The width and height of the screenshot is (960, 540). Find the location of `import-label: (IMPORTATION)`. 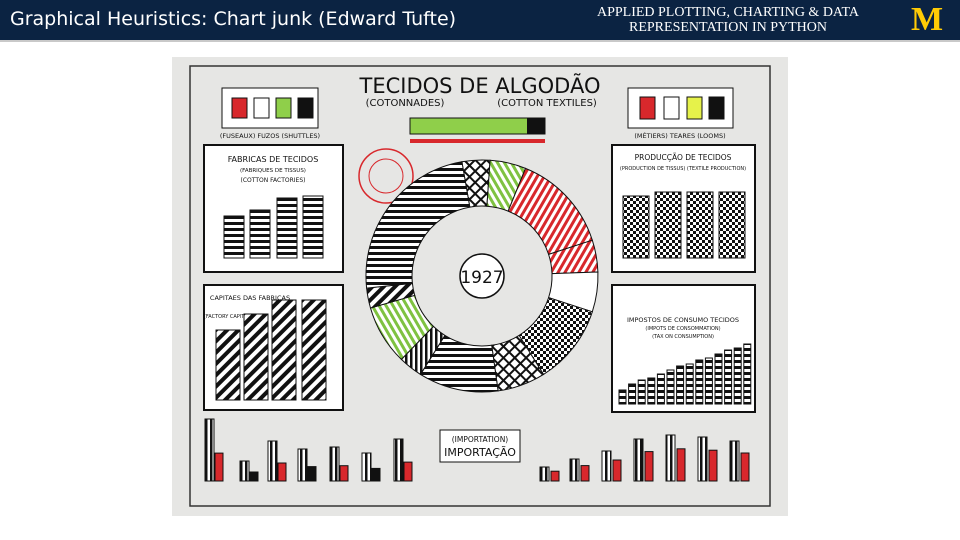

import-label: (IMPORTATION) is located at coordinates (480, 439).